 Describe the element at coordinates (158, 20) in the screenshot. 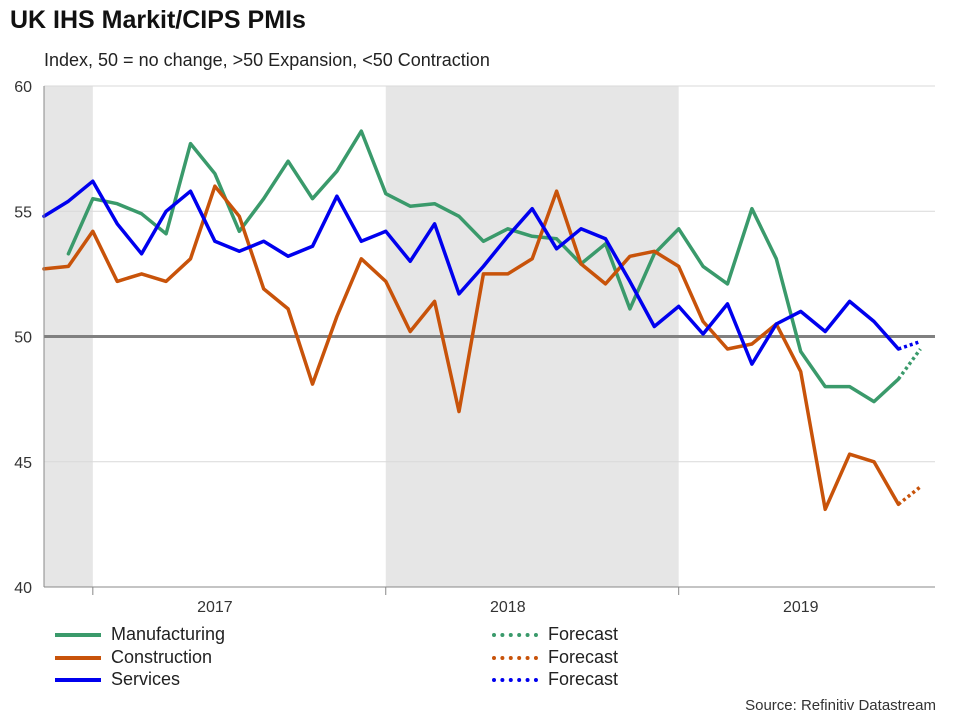

I see `page-title: UK IHS Markit/CIPS PMIs` at that location.